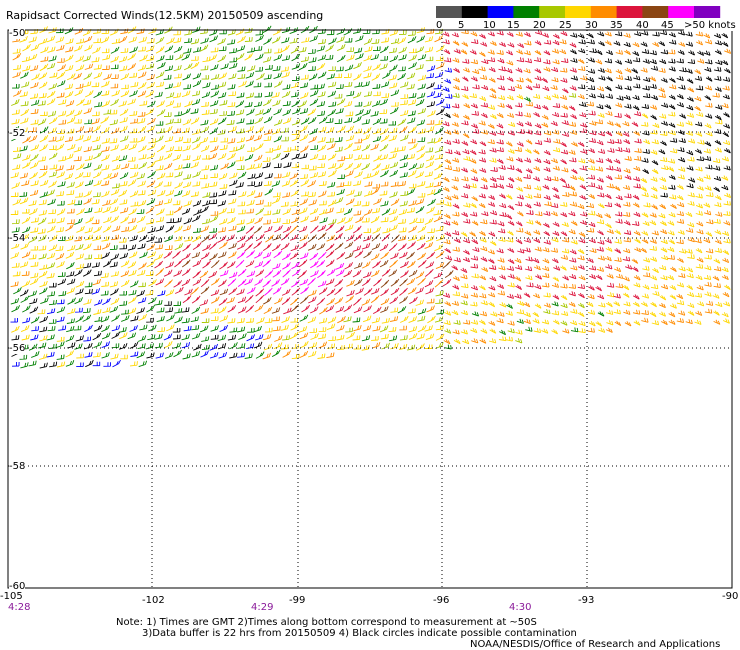  What do you see at coordinates (489, 25) in the screenshot?
I see `legend-label-10: 10` at bounding box center [489, 25].